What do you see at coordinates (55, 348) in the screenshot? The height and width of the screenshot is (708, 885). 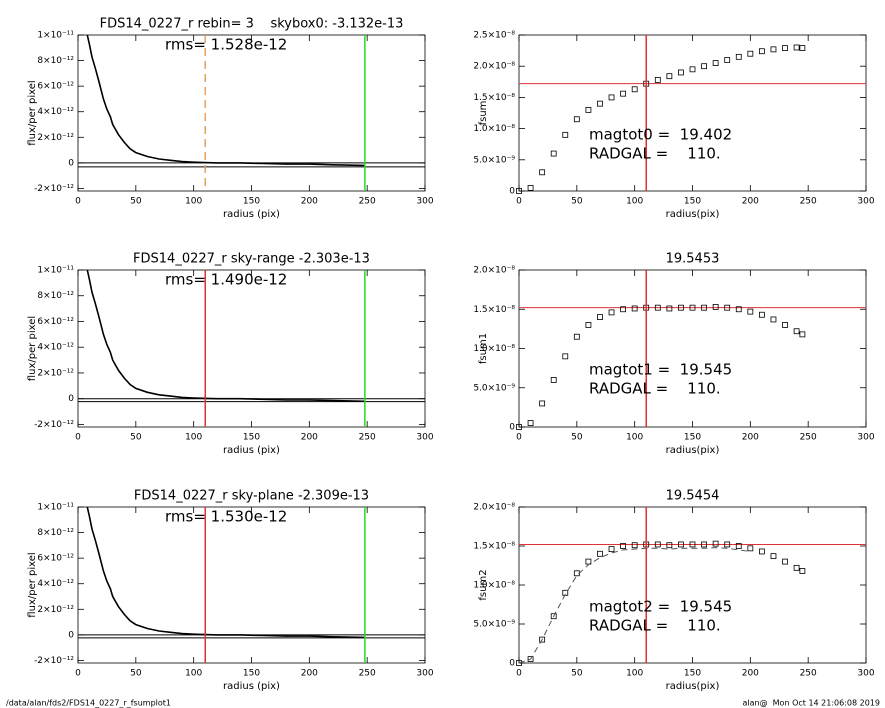 I see `y-tick-label: 4×10⁻¹²` at bounding box center [55, 348].